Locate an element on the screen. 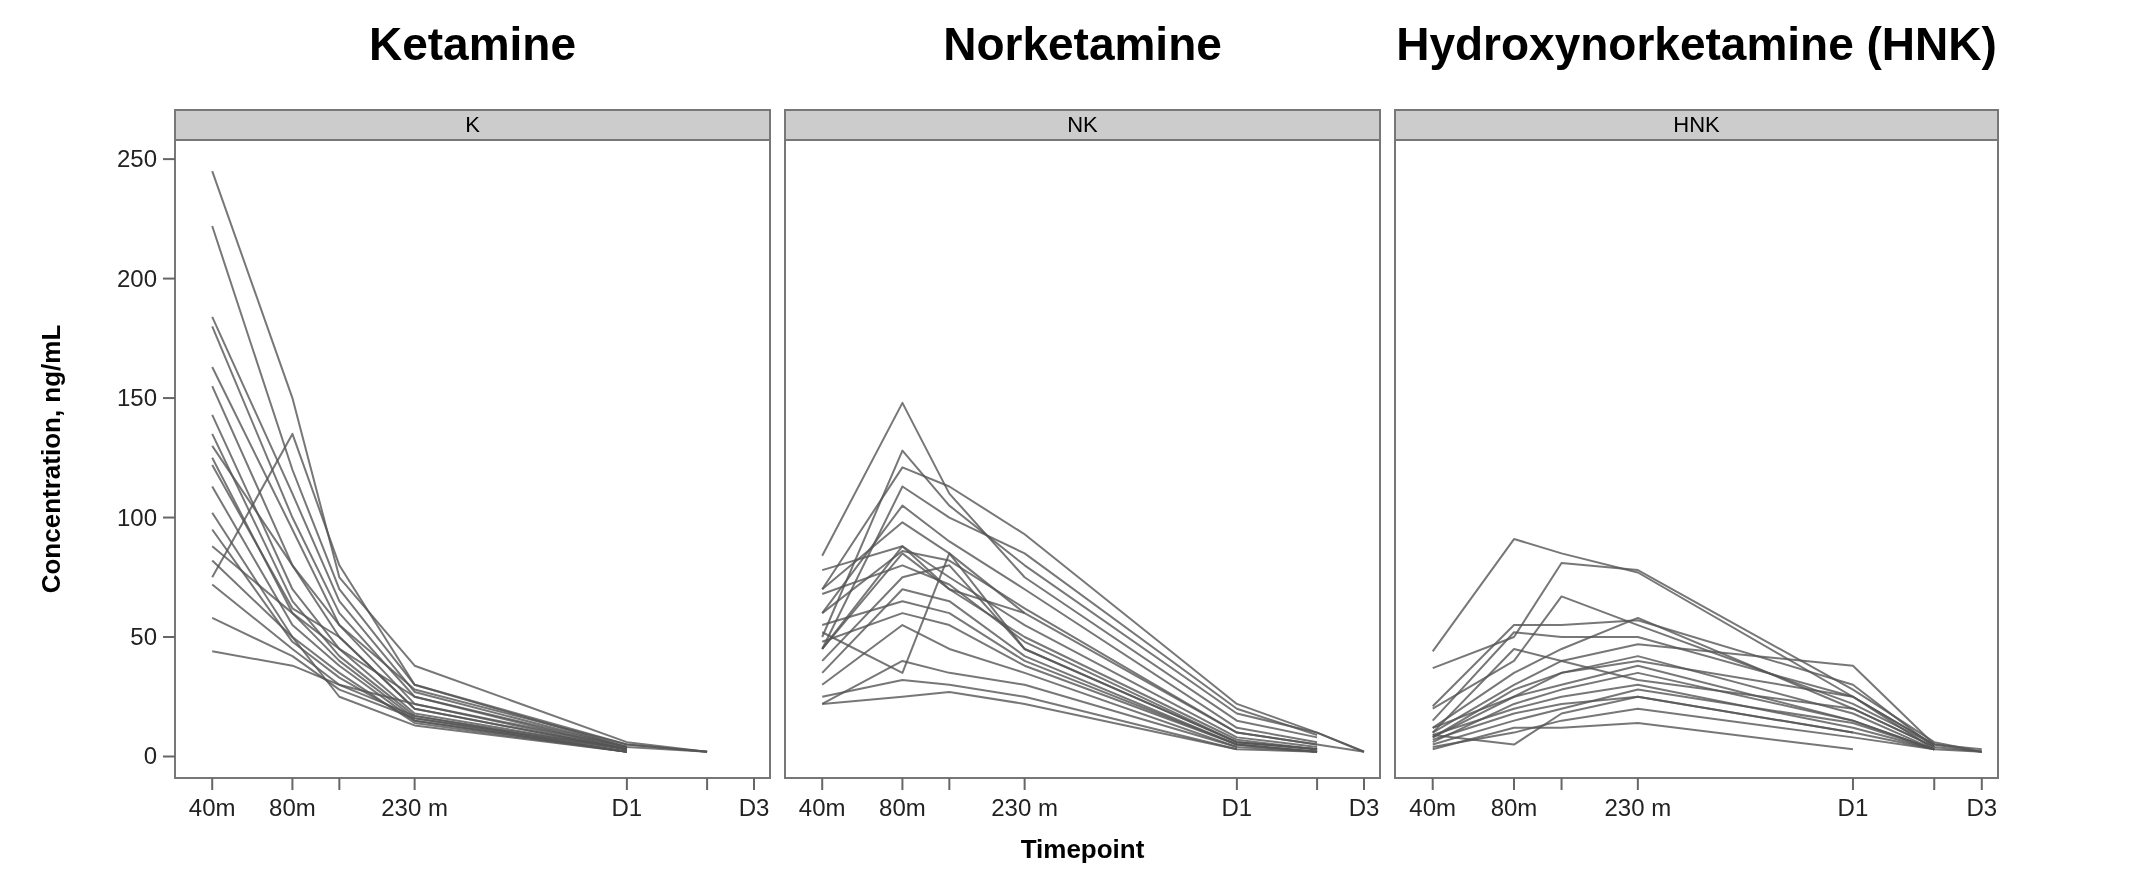 This screenshot has height=895, width=2136. chart-subtitle: NK is located at coordinates (1083, 124).